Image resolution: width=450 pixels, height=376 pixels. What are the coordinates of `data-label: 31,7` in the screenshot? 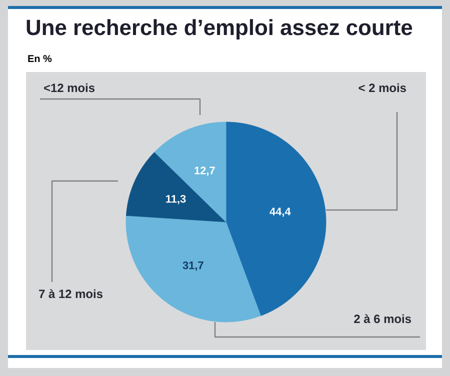 It's located at (193, 266).